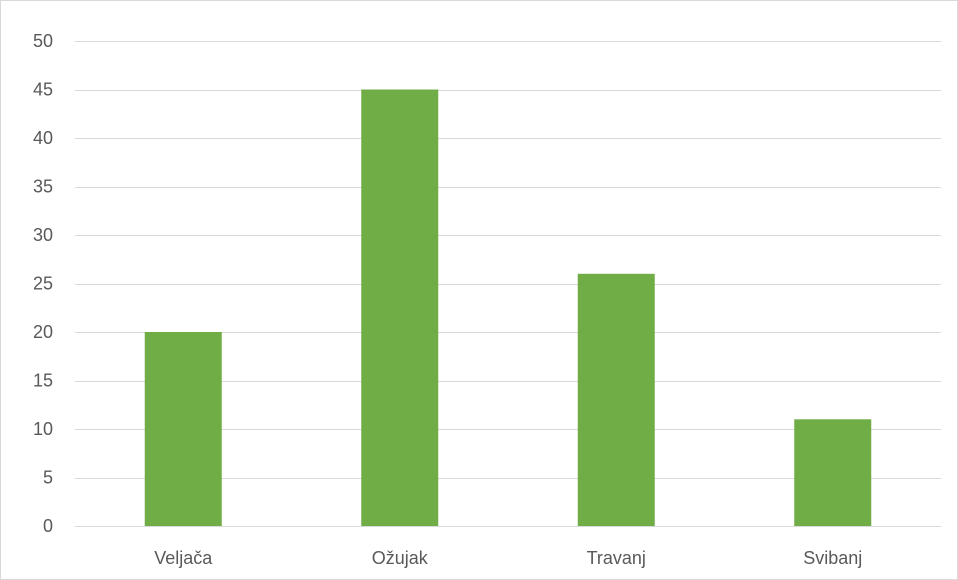 The width and height of the screenshot is (958, 580). I want to click on y-tick-label: 50, so click(43, 41).